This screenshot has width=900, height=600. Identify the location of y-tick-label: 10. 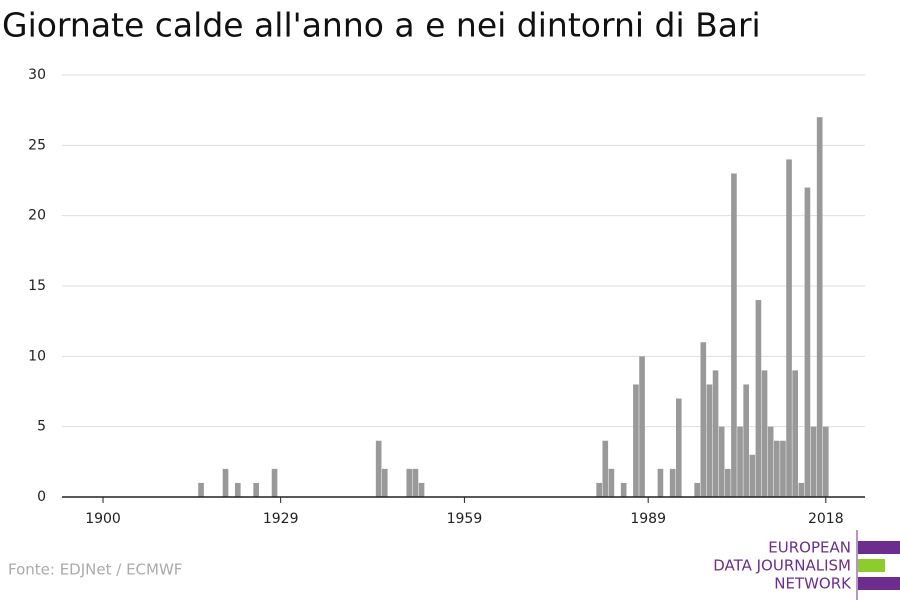
(37, 356).